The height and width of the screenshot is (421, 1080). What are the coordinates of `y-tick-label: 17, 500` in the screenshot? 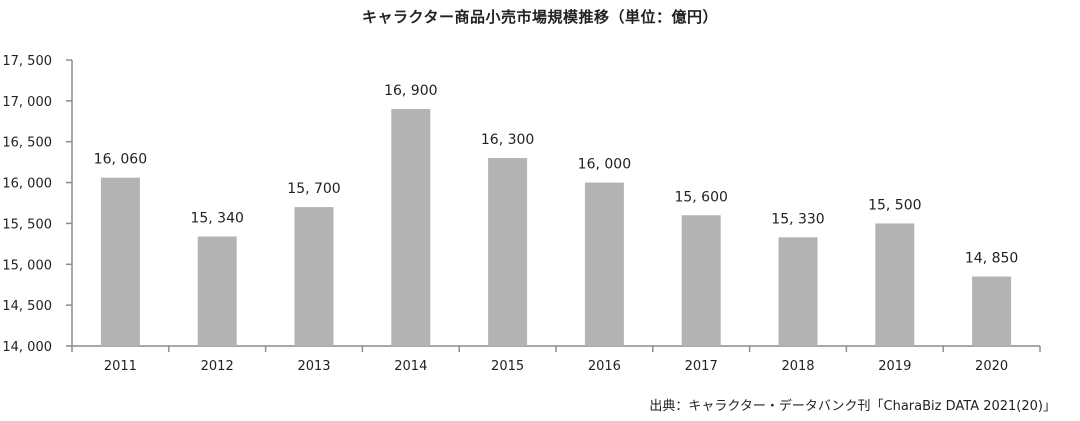 It's located at (27, 61).